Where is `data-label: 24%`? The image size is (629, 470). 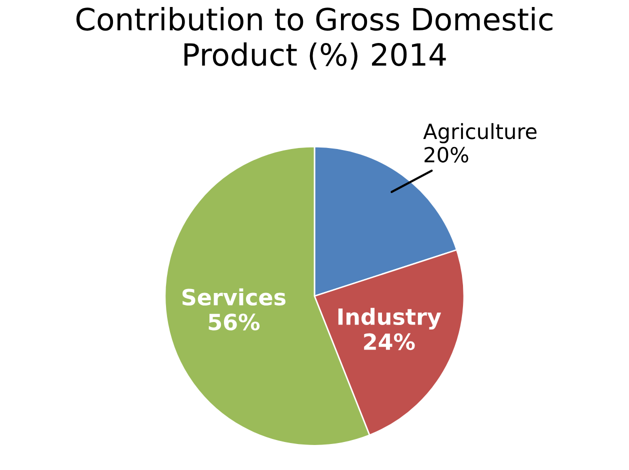
data-label: 24% is located at coordinates (389, 341).